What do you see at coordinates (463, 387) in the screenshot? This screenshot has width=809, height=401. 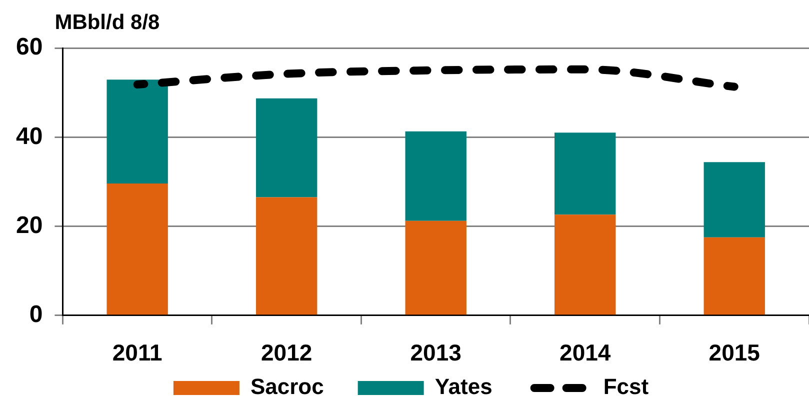 I see `legend-label: Yates` at bounding box center [463, 387].